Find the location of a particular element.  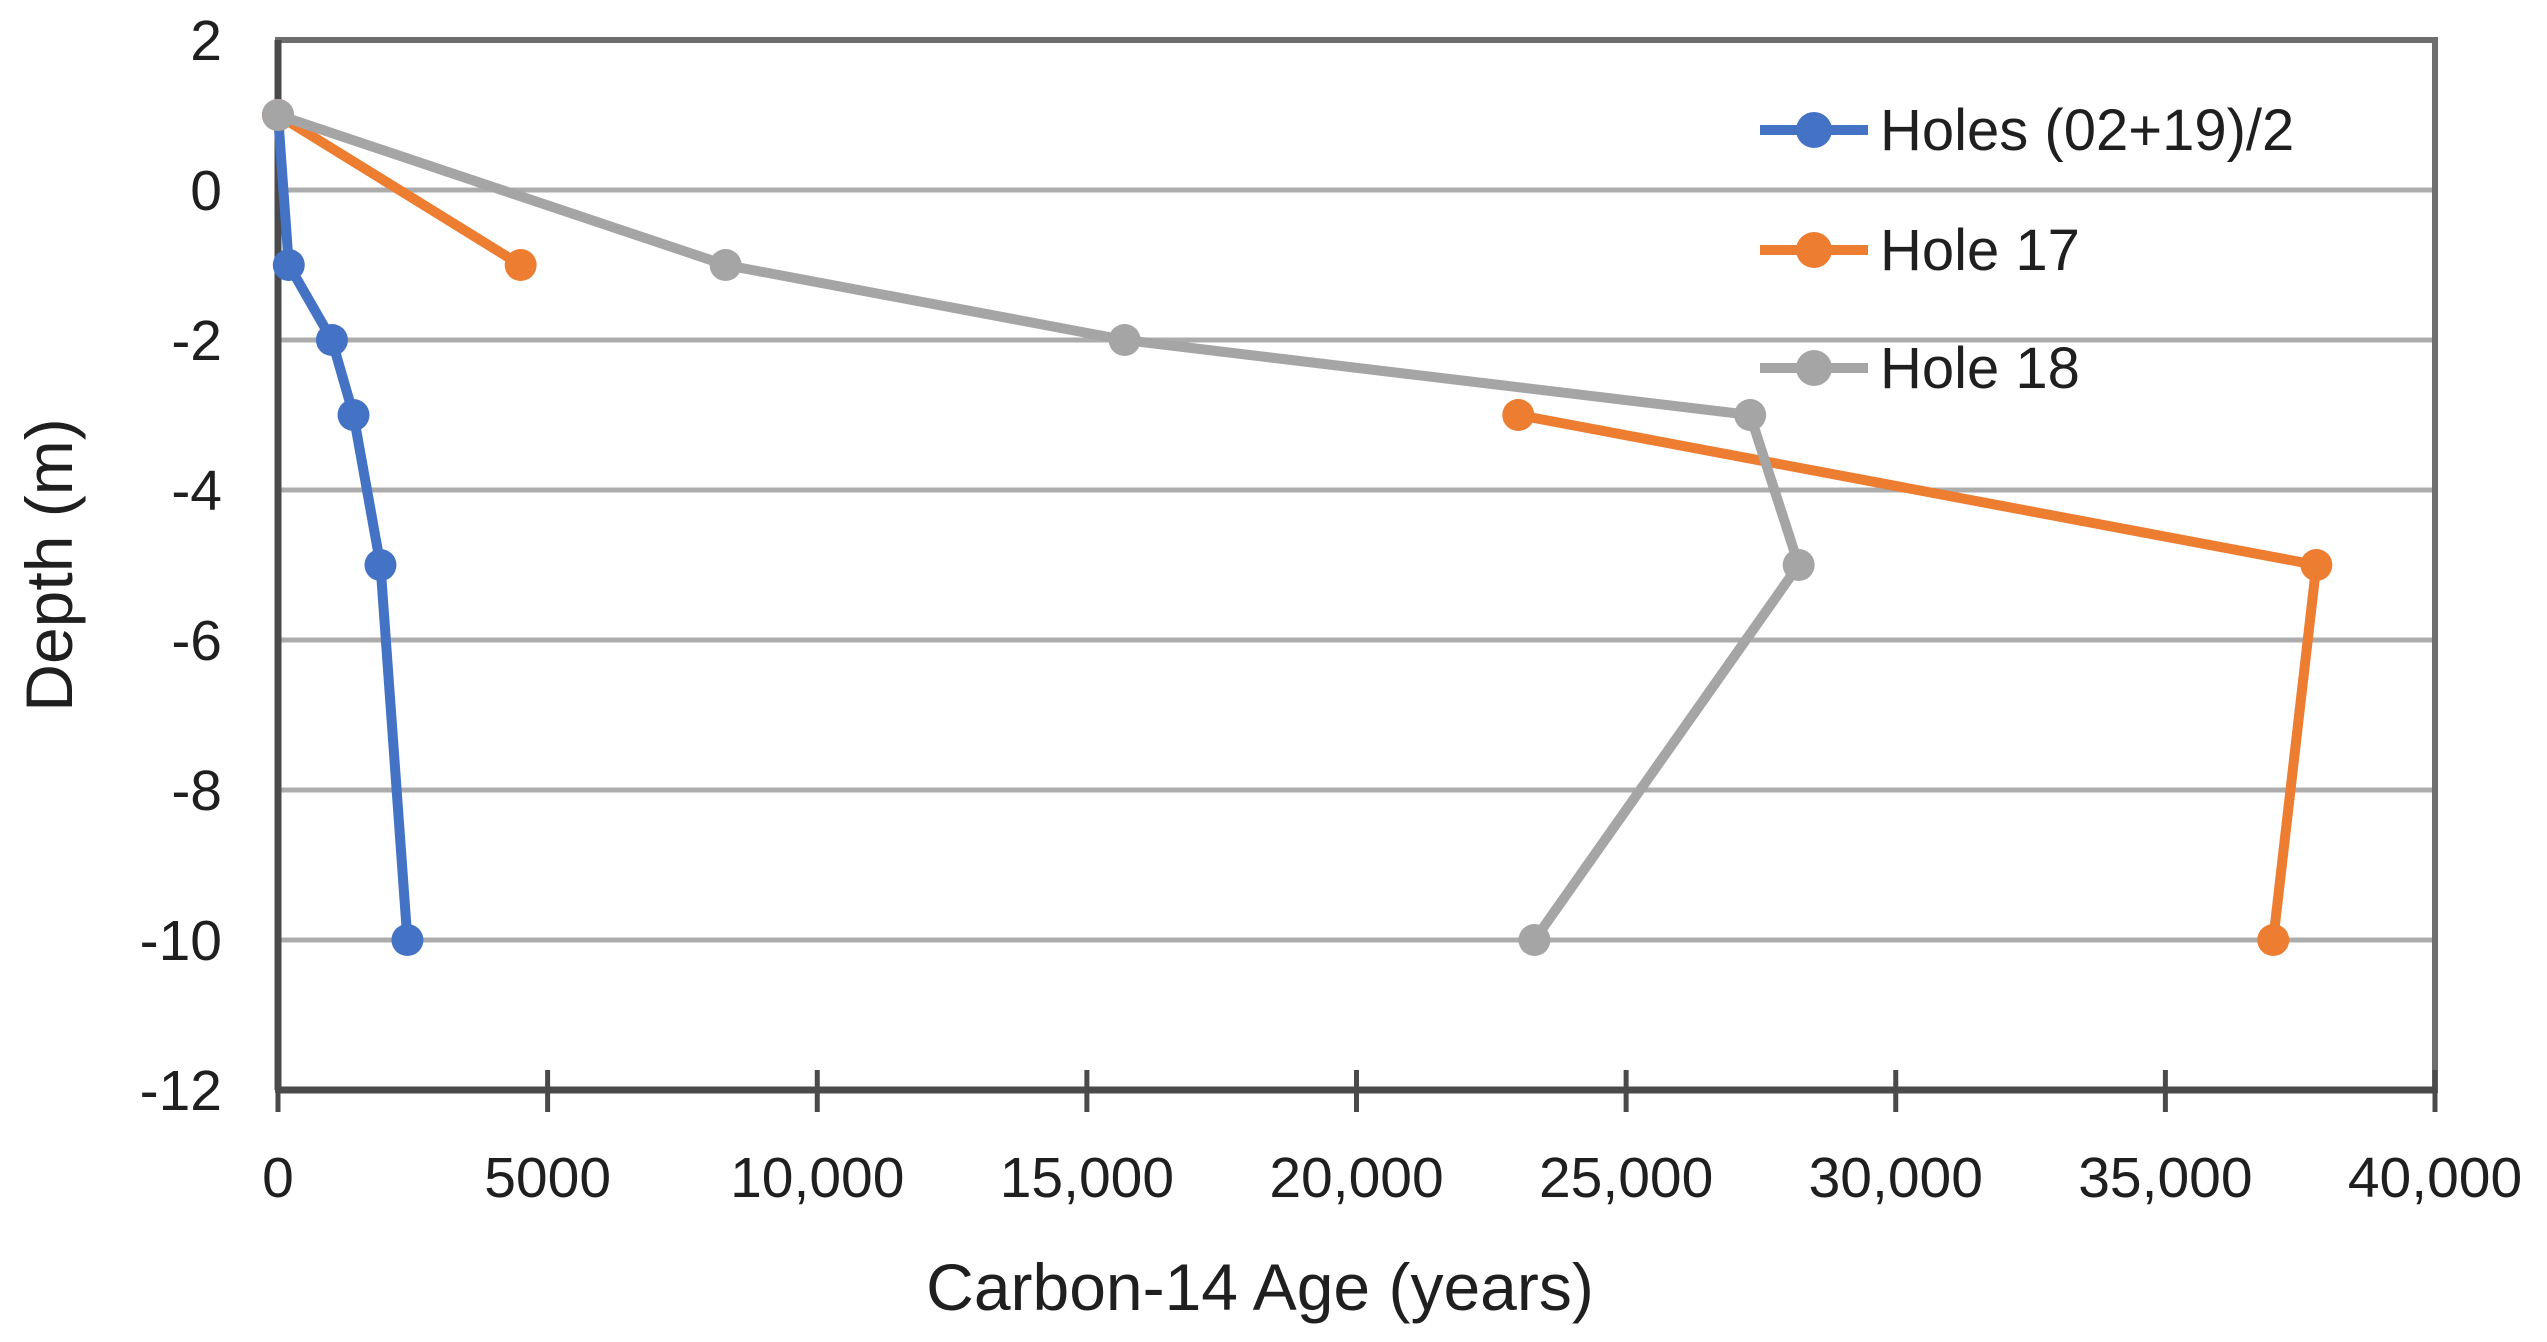

marker-hole-18-depth--3 is located at coordinates (1750, 415).